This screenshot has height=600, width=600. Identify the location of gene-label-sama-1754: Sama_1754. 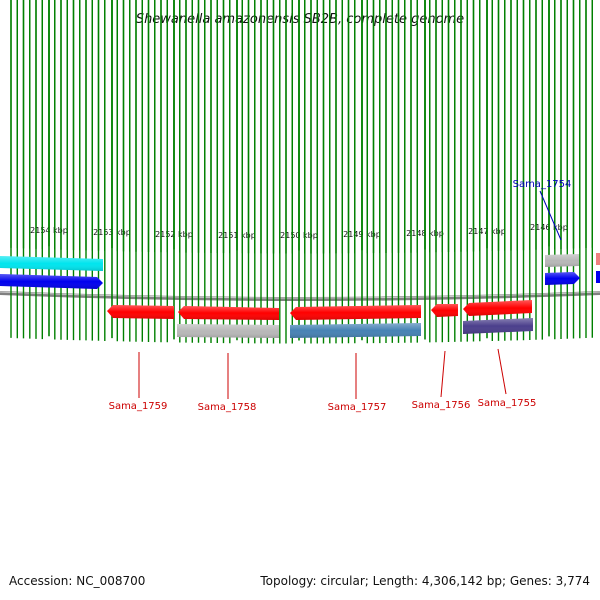
(542, 184).